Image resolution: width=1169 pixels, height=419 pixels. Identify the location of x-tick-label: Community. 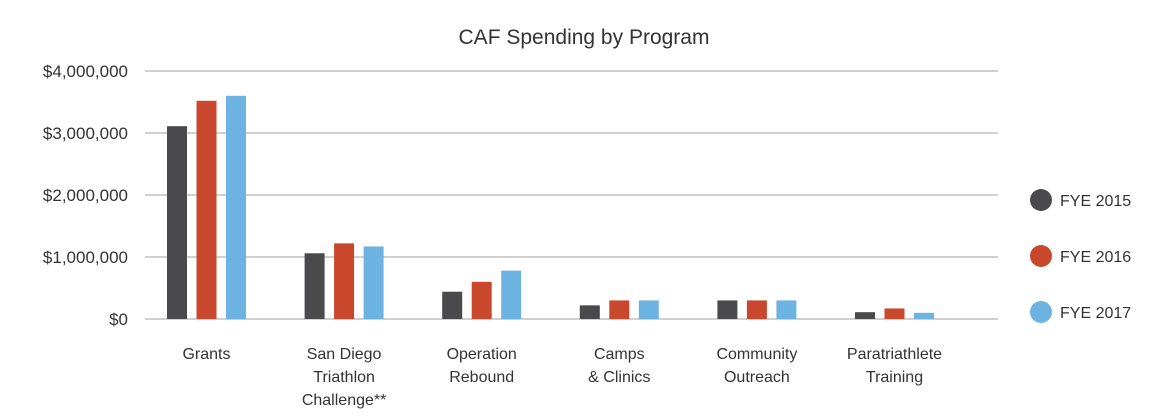
(756, 354).